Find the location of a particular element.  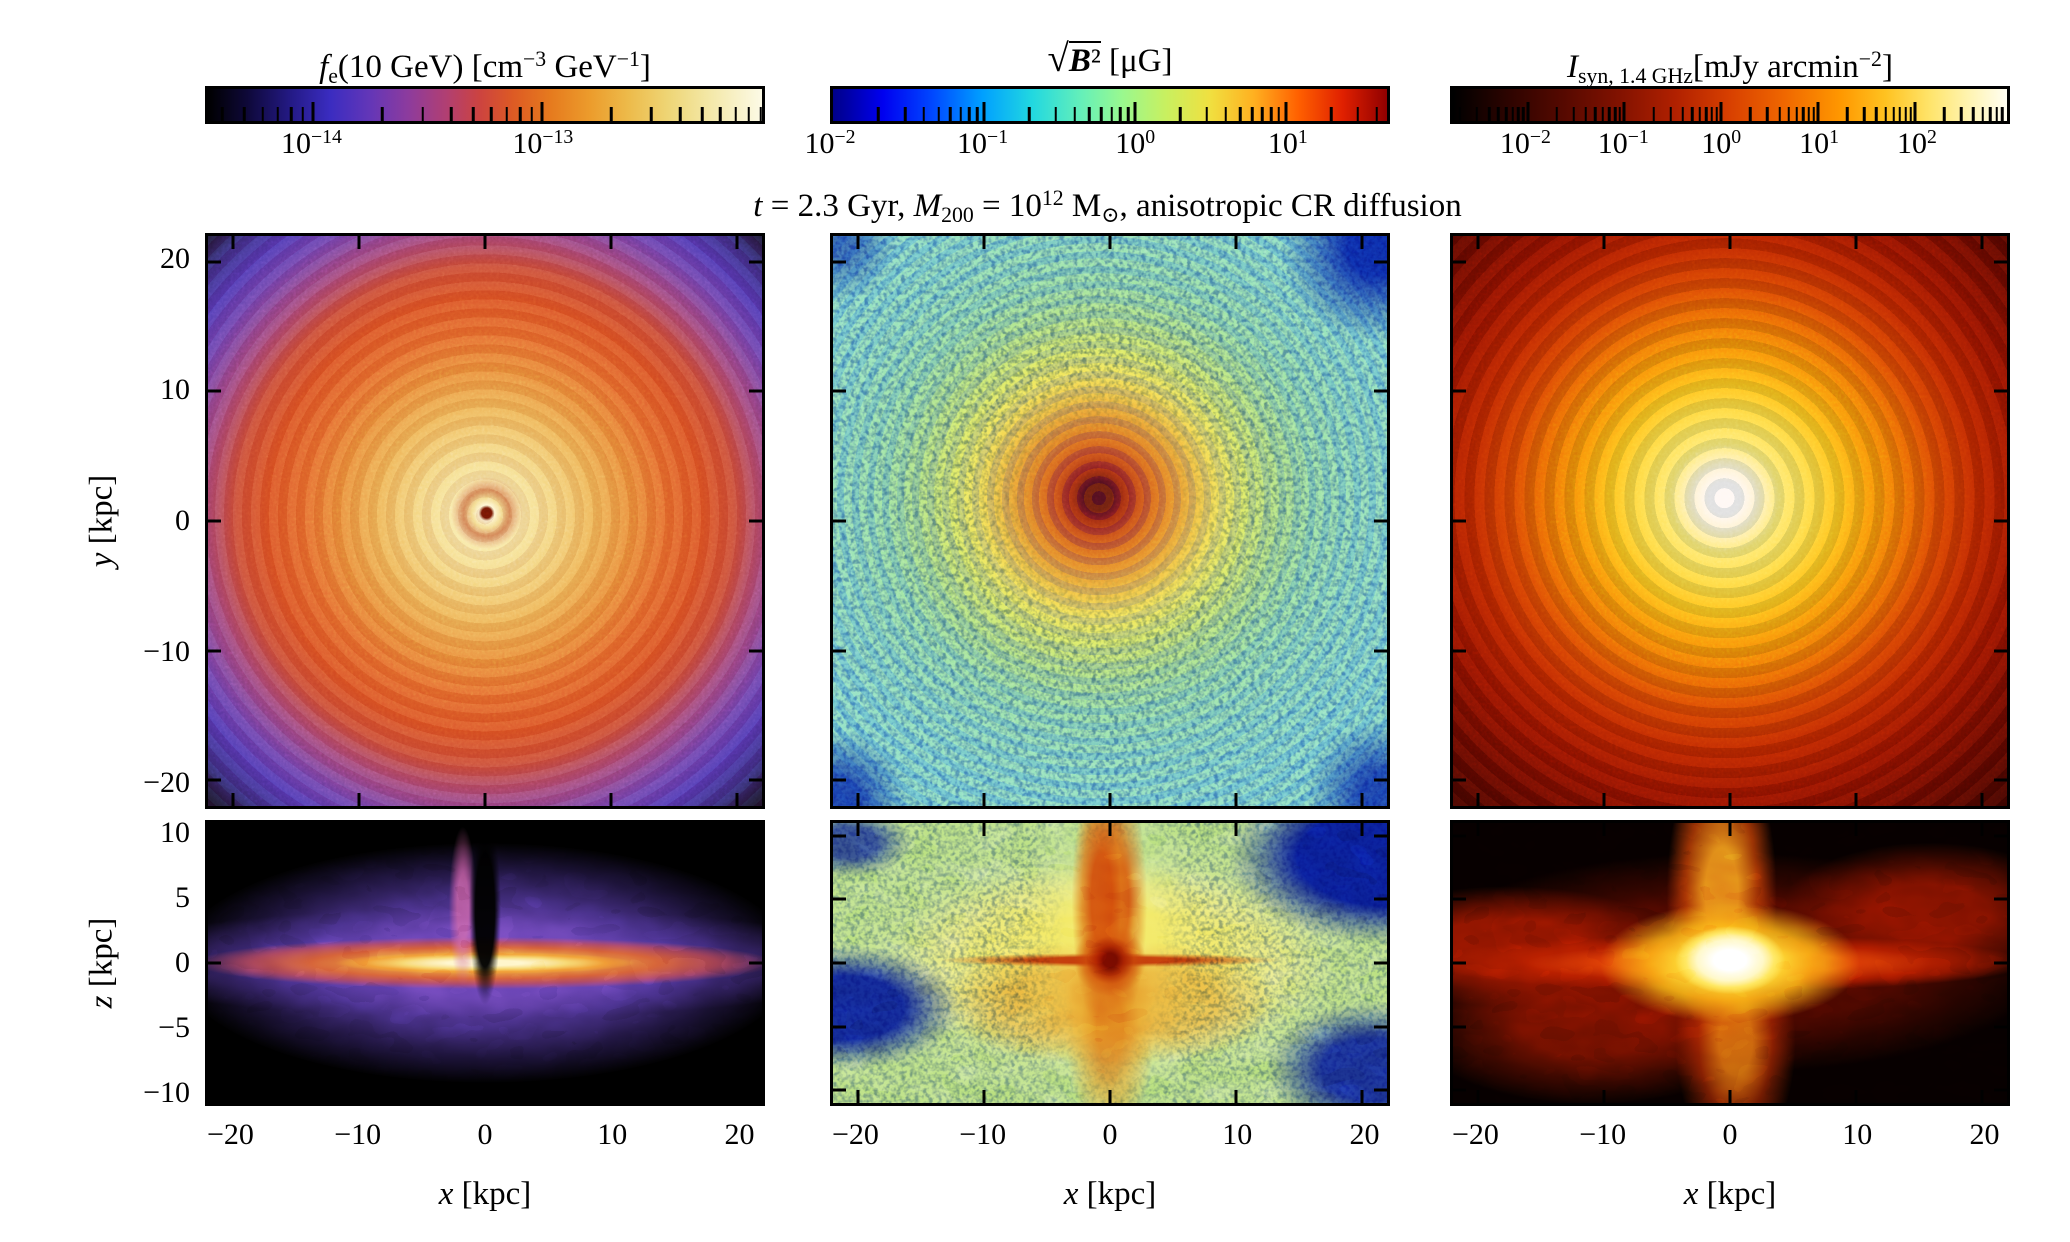

tick-exponent: −2 is located at coordinates (1540, 137).